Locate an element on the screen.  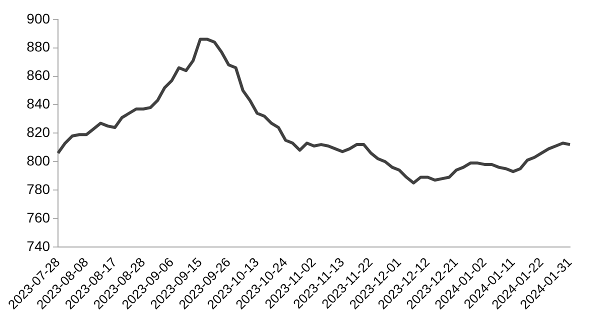
y-tick-label: 840 is located at coordinates (38, 104).